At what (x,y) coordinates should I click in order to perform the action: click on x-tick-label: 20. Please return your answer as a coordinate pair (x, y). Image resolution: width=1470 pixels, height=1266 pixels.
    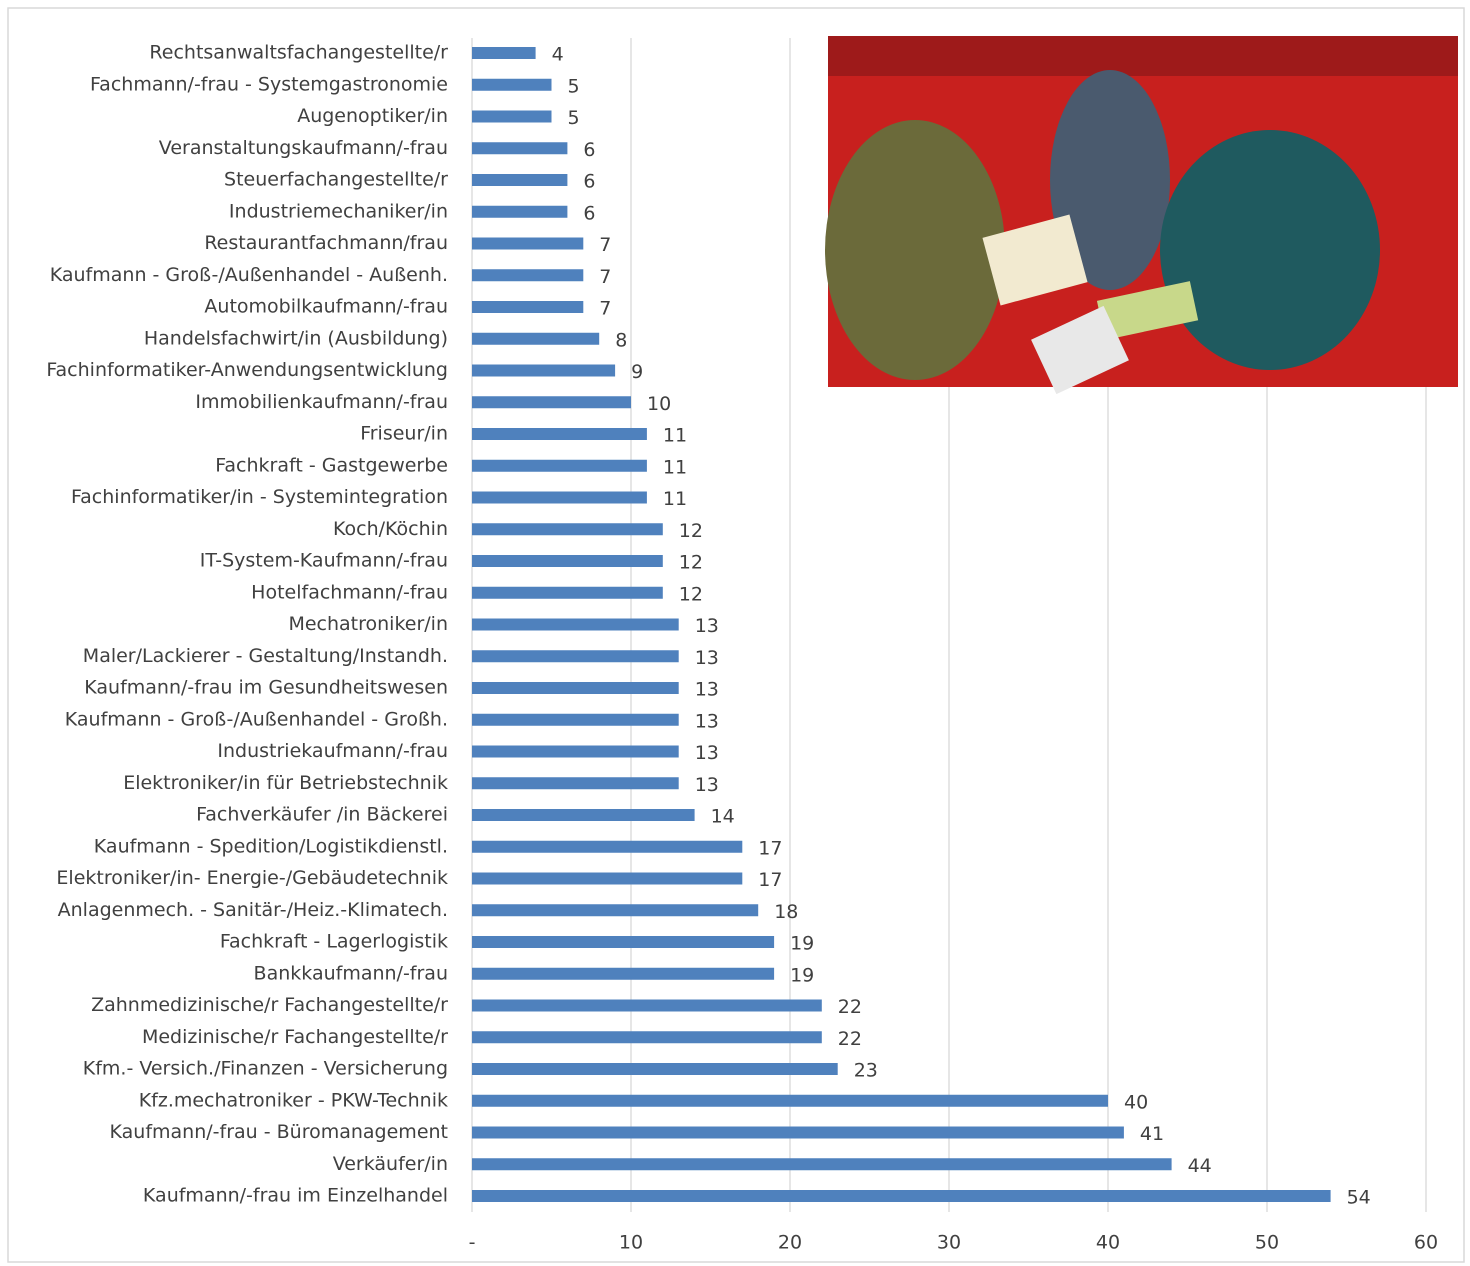
    Looking at the image, I should click on (790, 1243).